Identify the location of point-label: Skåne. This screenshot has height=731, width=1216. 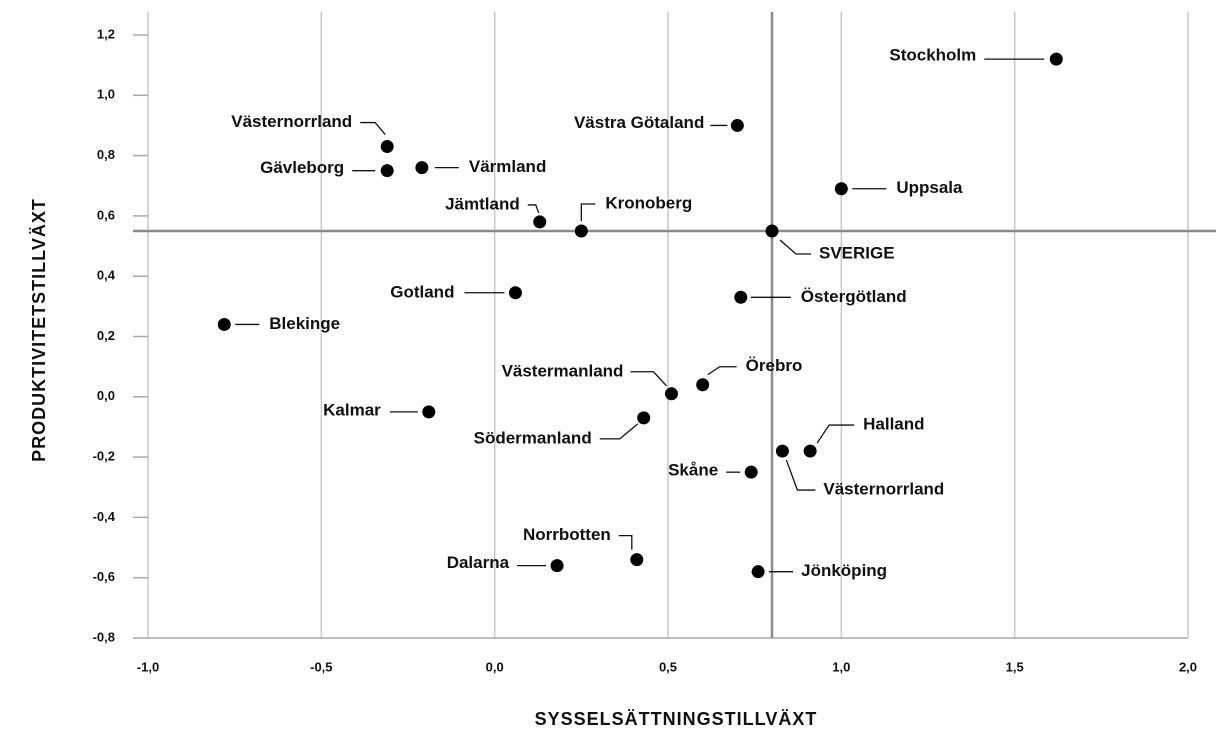
(693, 470).